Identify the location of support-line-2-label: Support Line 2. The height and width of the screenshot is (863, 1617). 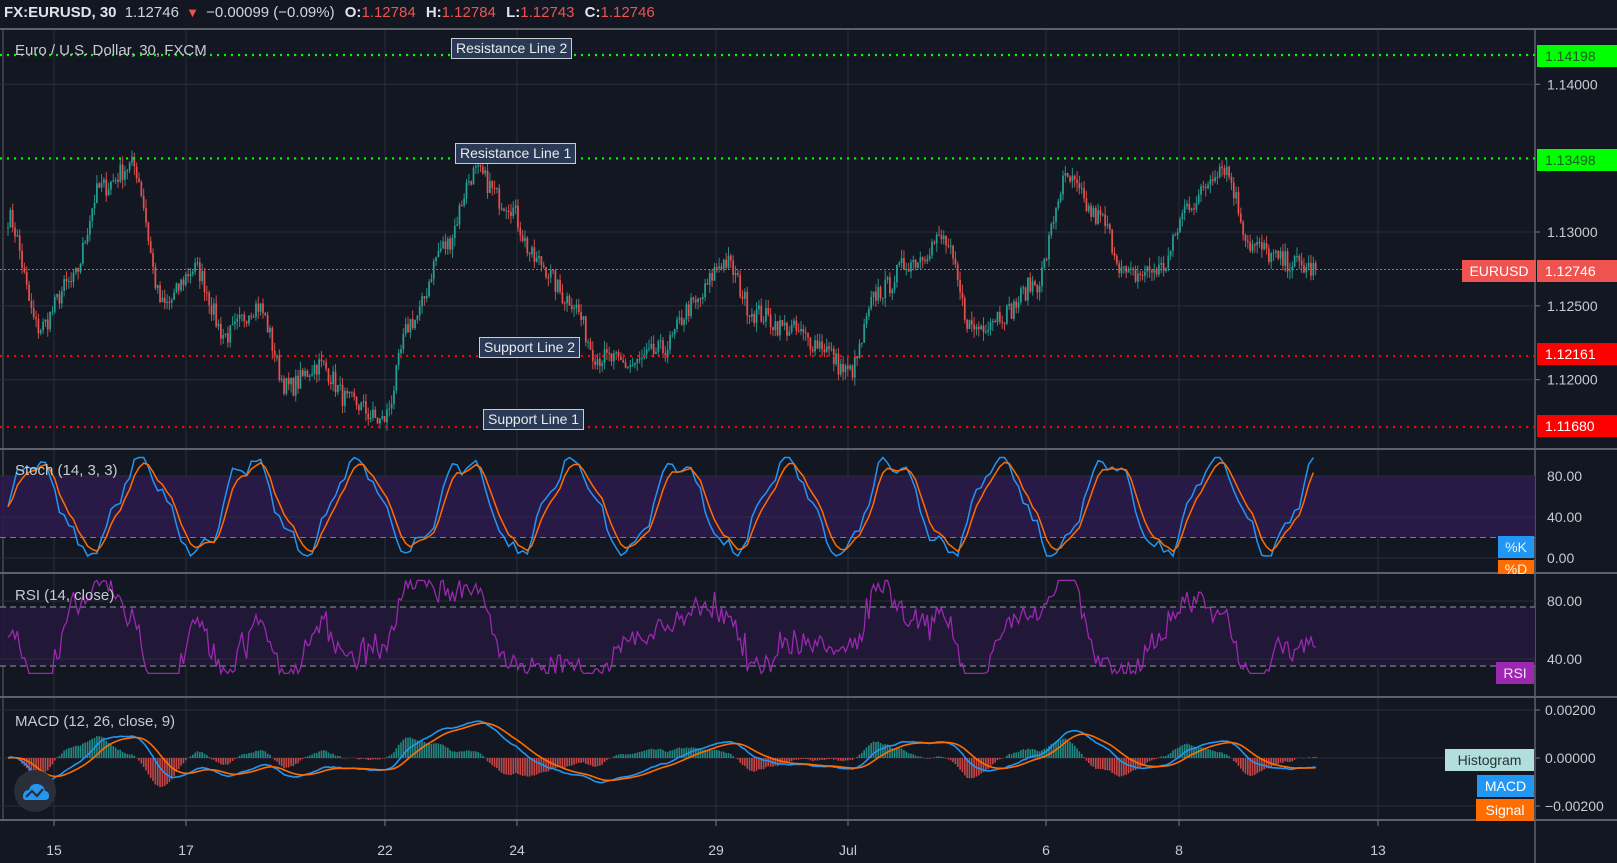
(530, 347).